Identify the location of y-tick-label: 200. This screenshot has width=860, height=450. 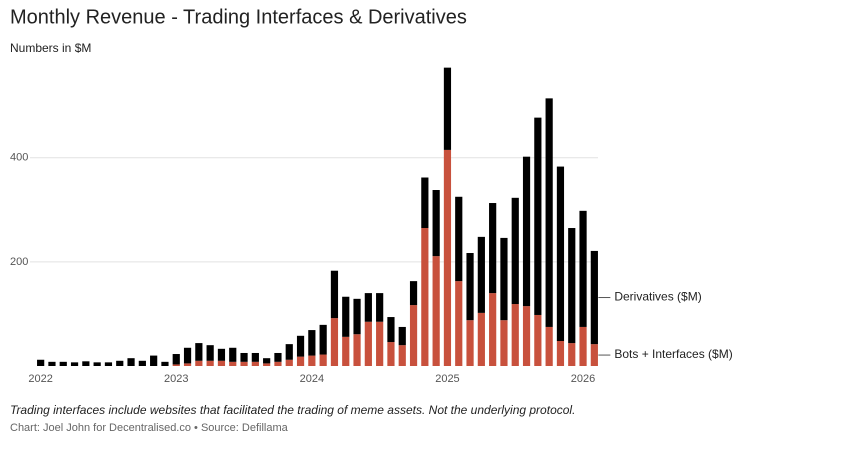
(19, 262).